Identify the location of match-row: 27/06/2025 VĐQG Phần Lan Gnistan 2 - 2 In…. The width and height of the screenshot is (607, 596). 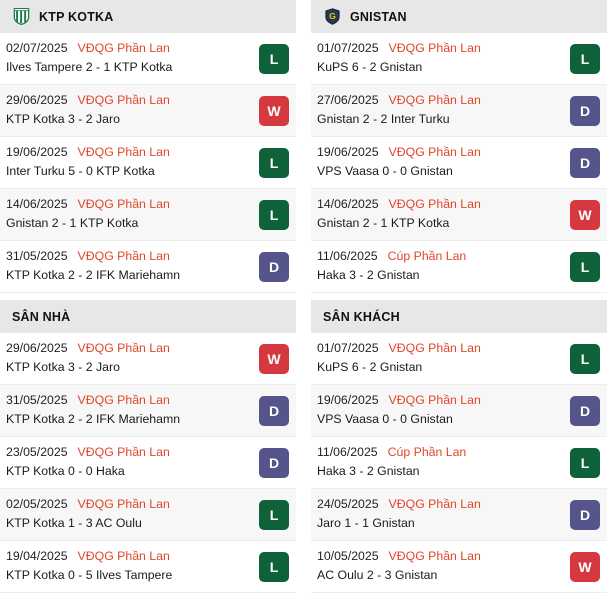
(459, 111).